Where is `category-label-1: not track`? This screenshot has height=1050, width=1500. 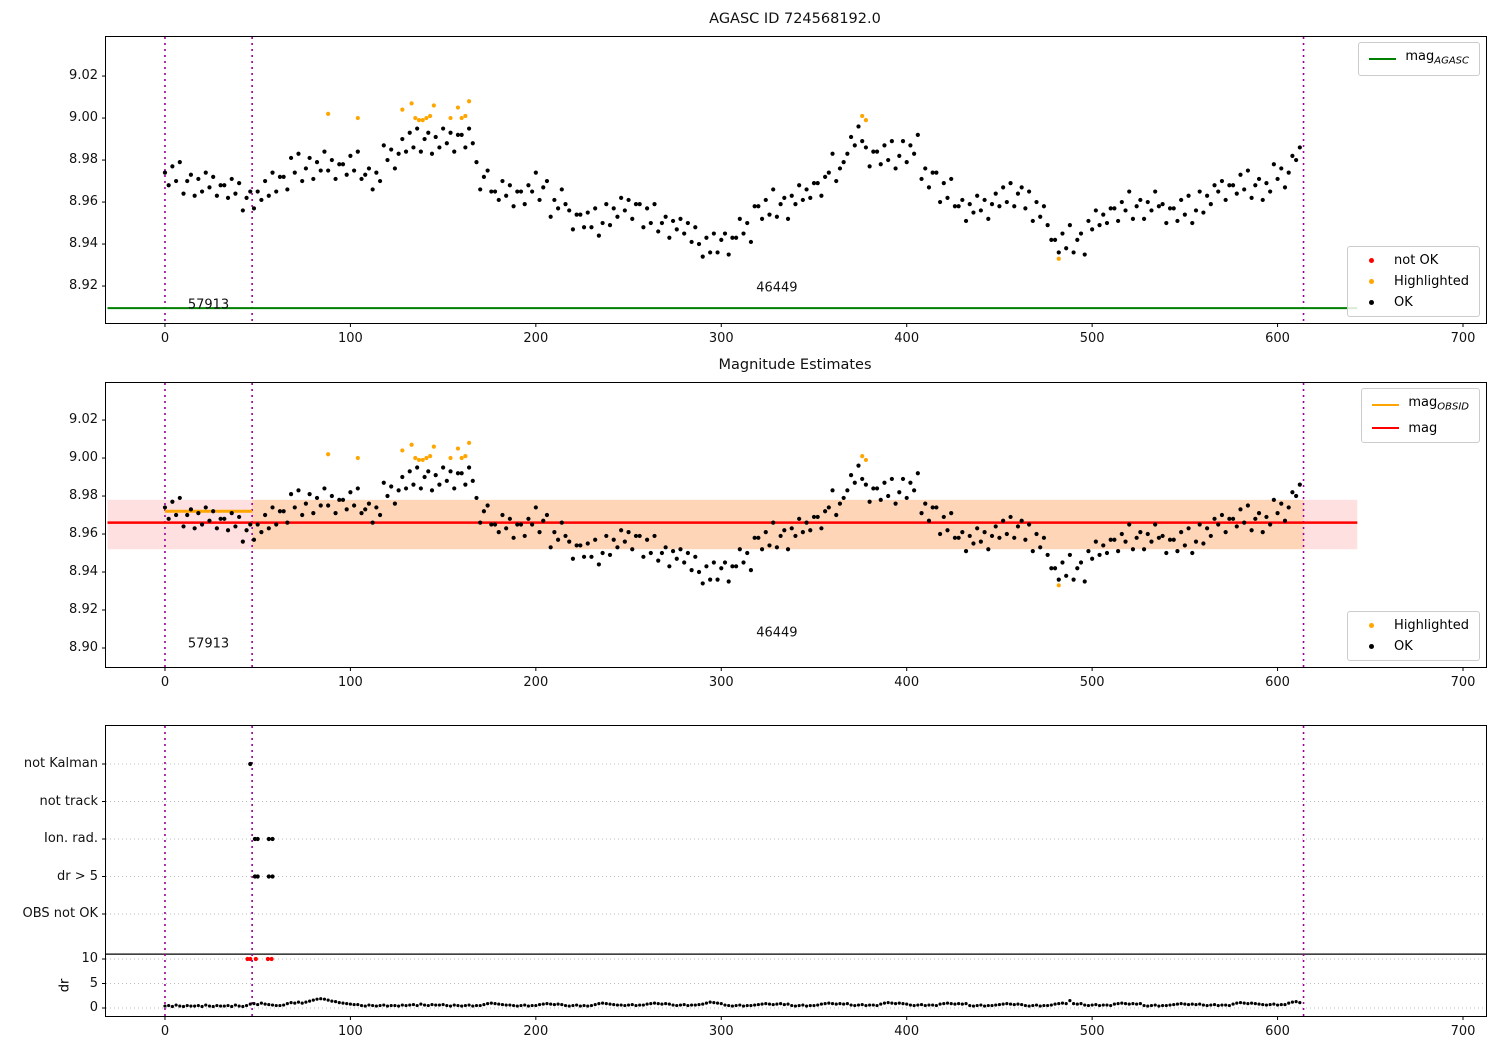 category-label-1: not track is located at coordinates (68, 801).